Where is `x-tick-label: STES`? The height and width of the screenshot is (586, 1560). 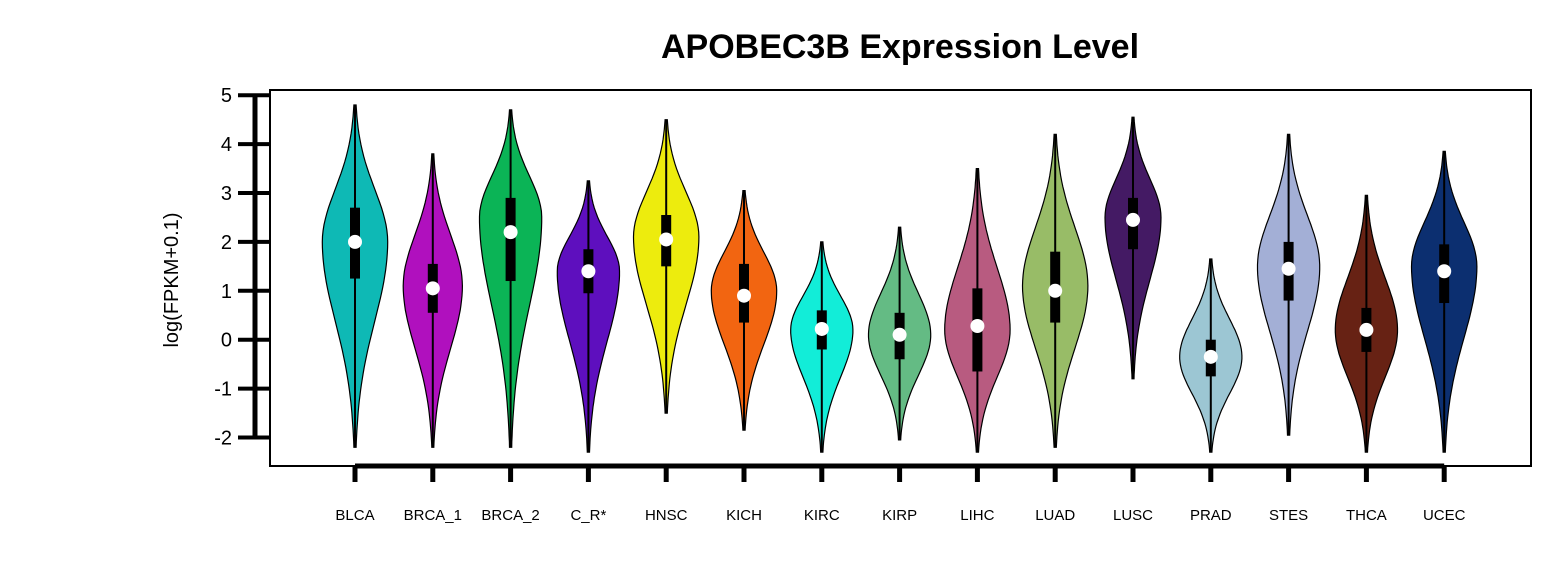
x-tick-label: STES is located at coordinates (1288, 515).